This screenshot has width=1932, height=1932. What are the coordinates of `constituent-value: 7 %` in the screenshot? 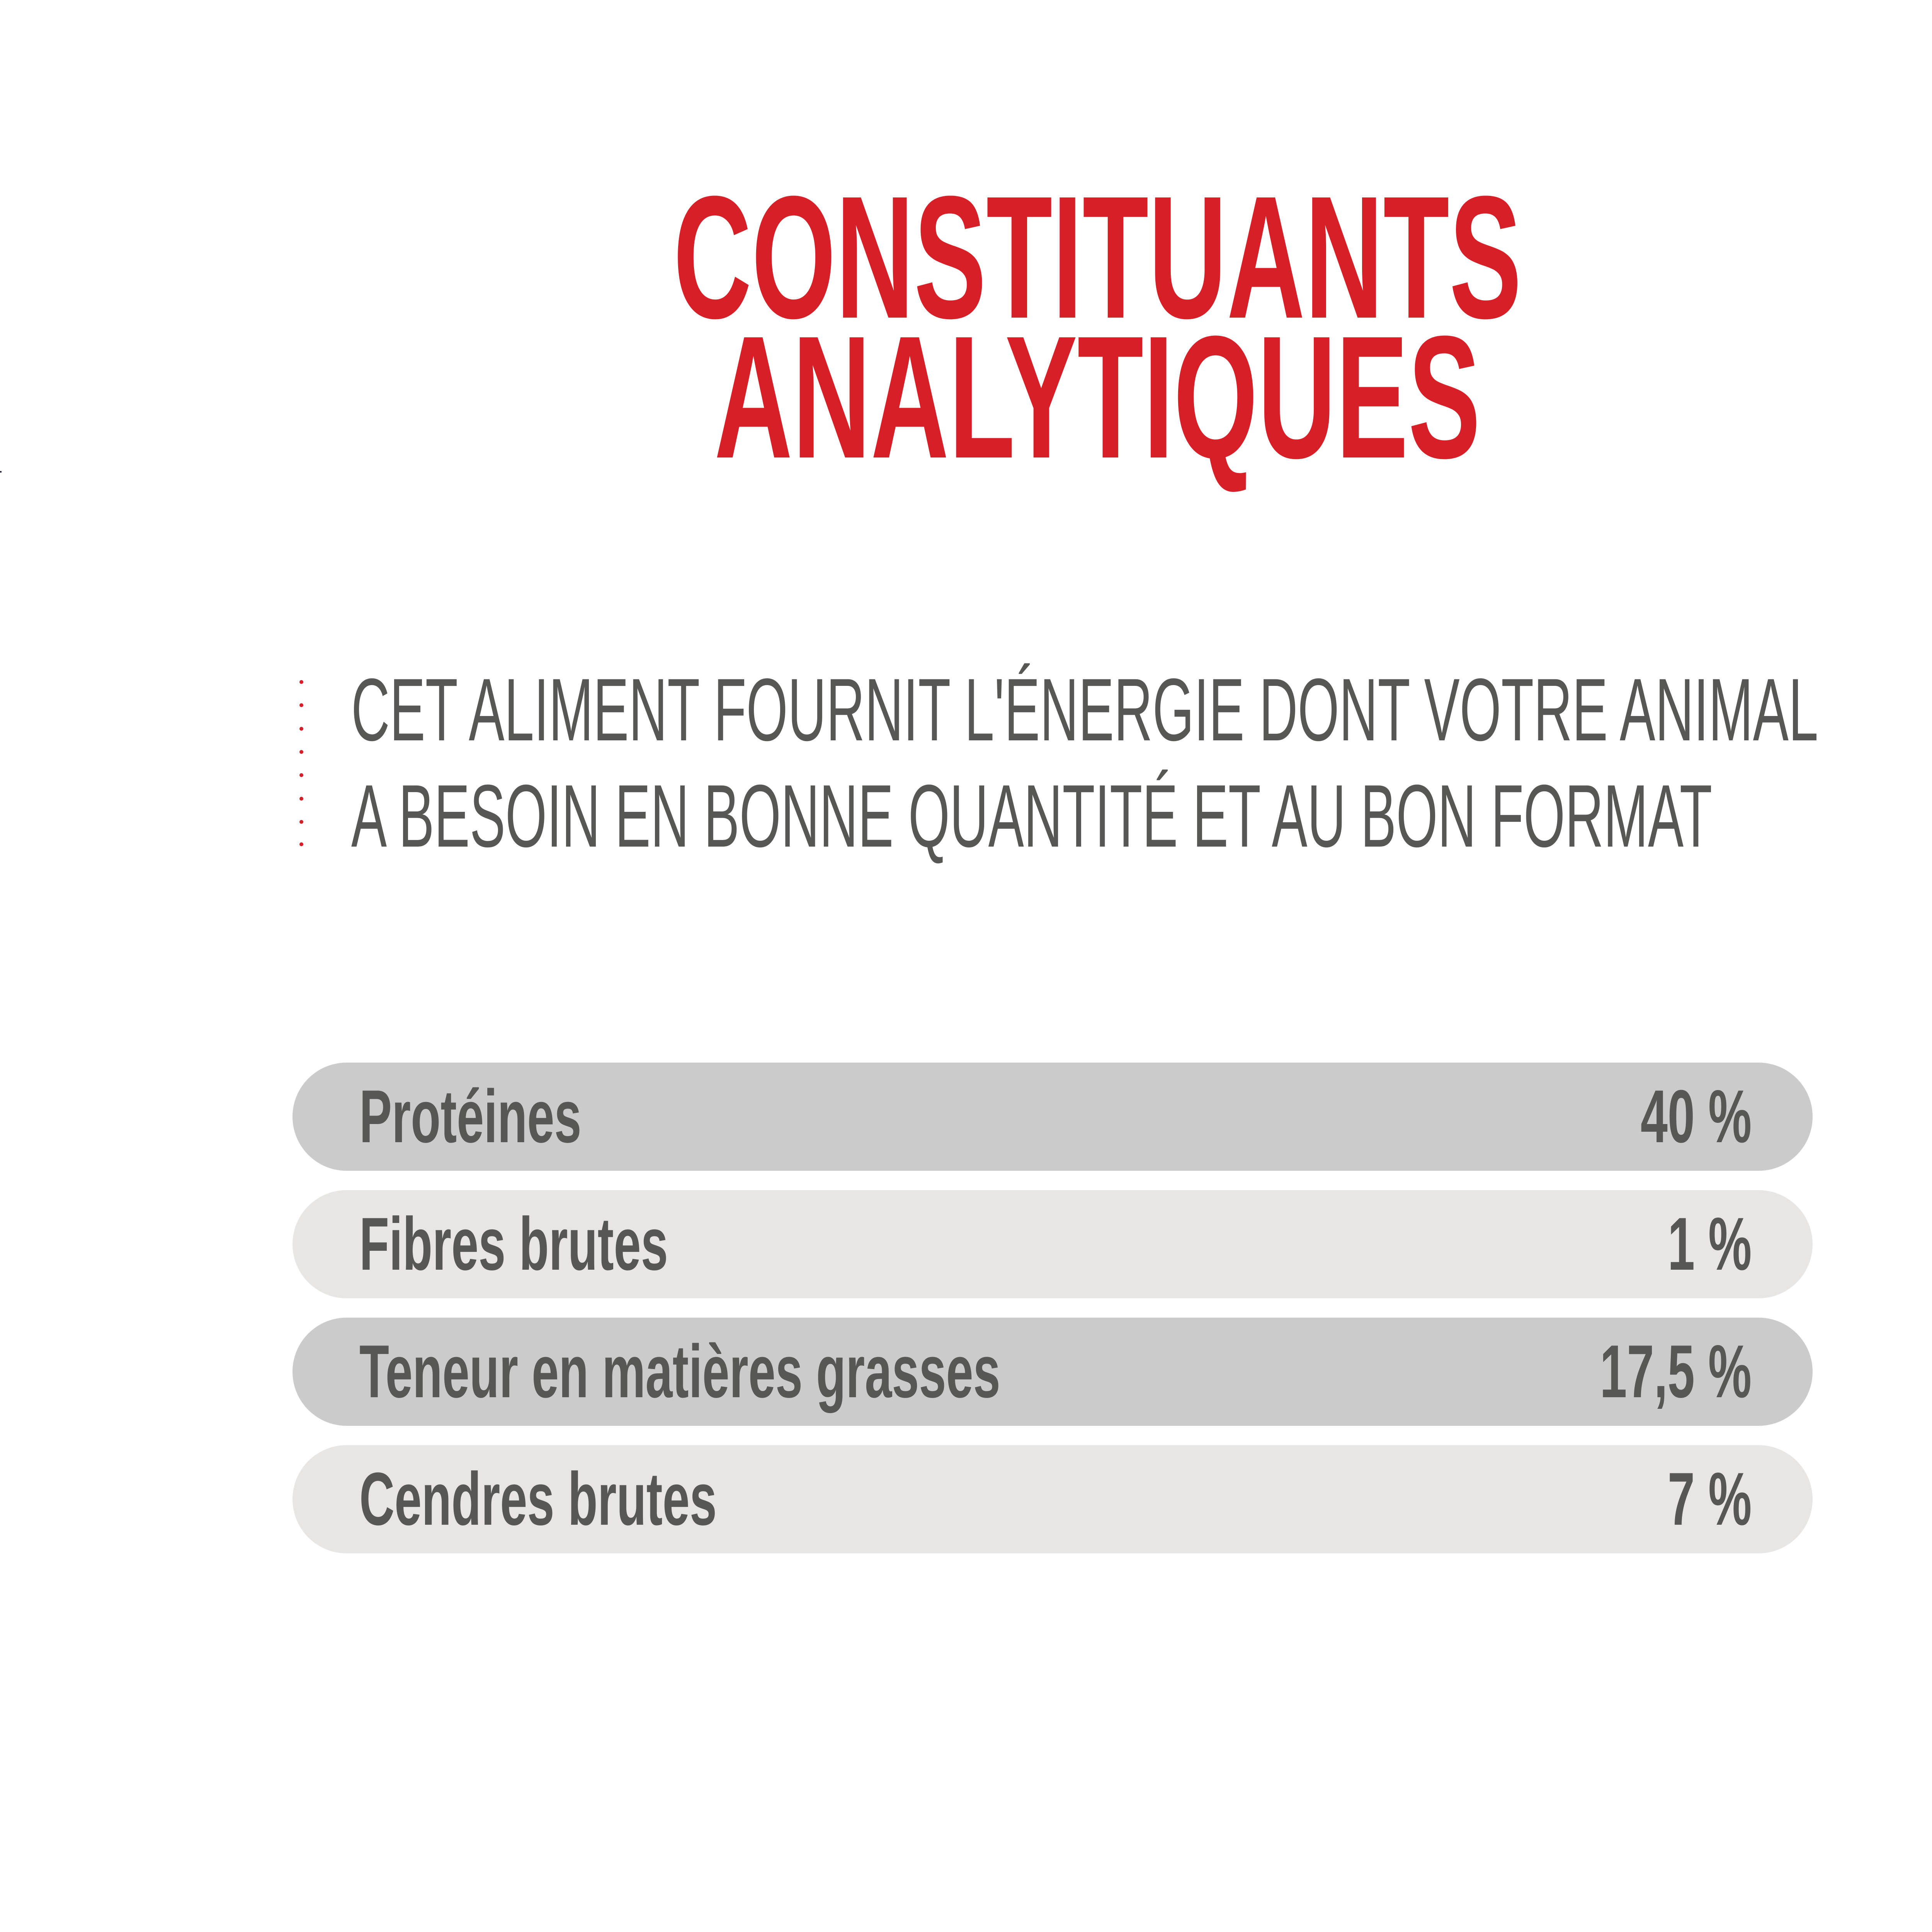 It's located at (1710, 1499).